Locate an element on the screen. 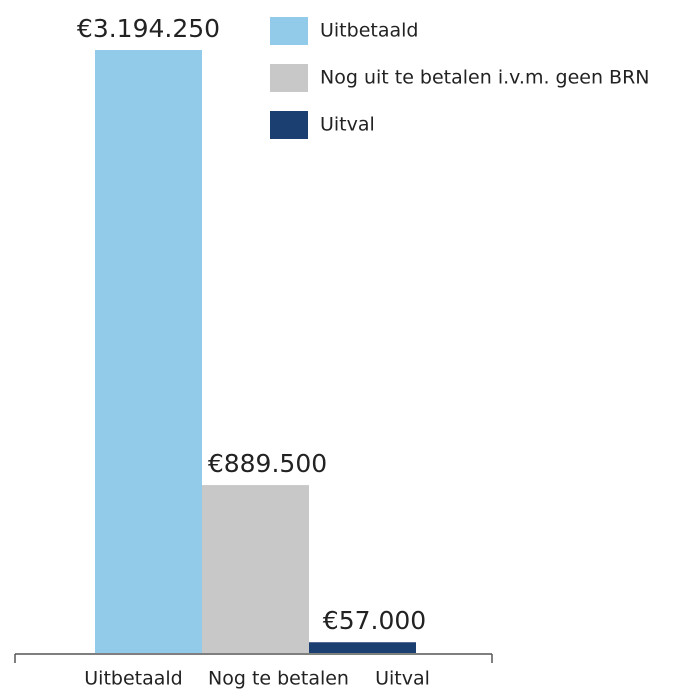 This screenshot has width=695, height=691. legend-label: Uitbetaald is located at coordinates (369, 31).